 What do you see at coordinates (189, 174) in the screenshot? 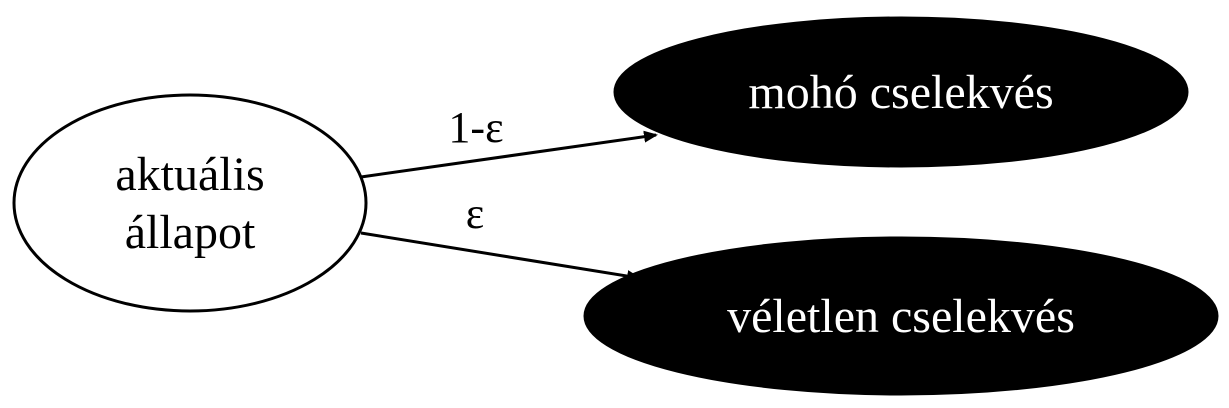
I see `current-state-label-line1: aktuális` at bounding box center [189, 174].